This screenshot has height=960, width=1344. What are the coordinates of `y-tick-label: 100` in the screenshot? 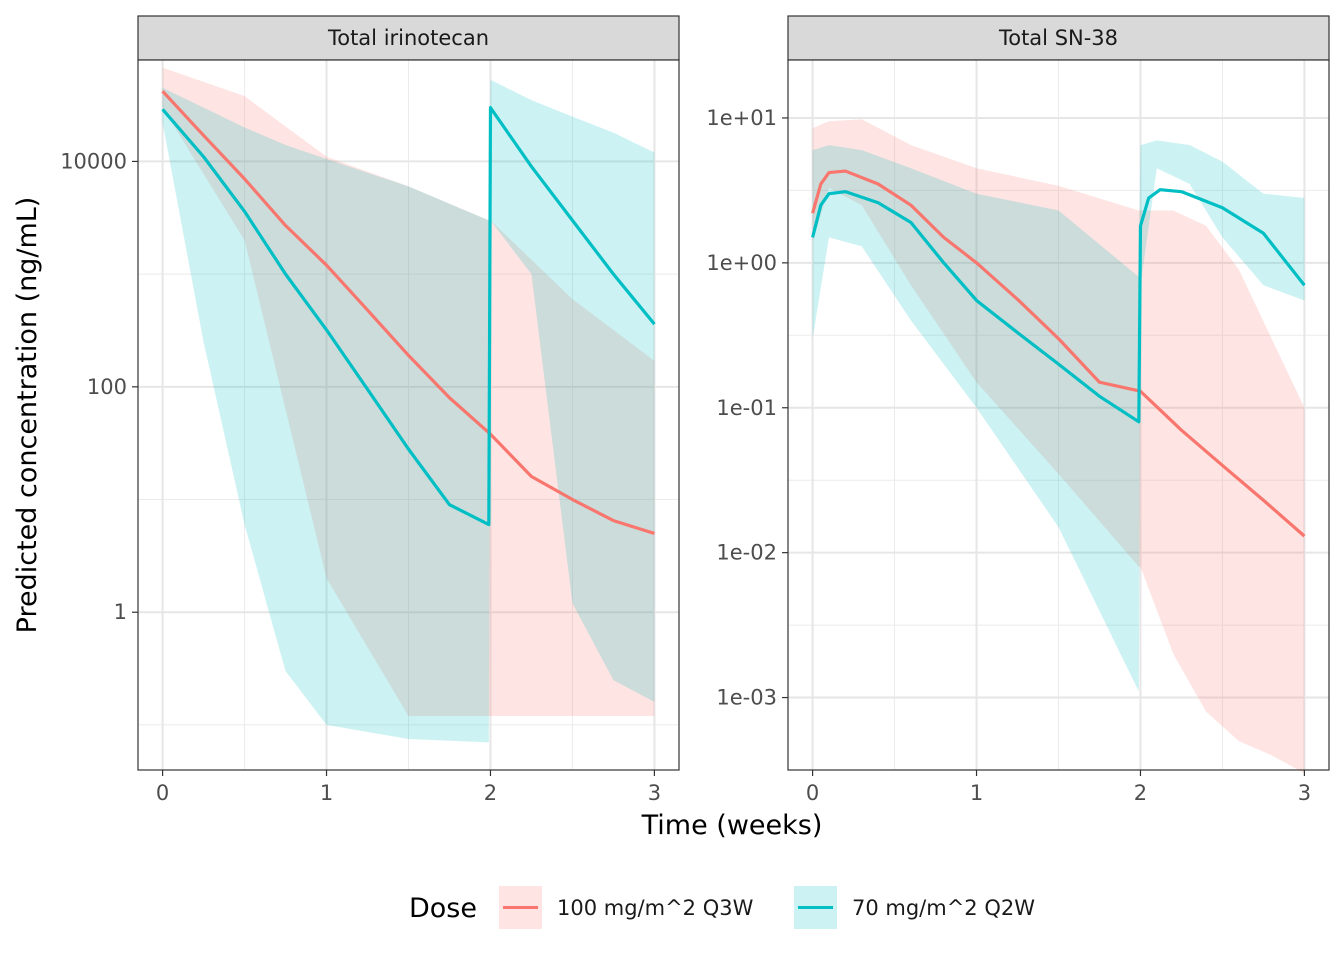 It's located at (107, 387).